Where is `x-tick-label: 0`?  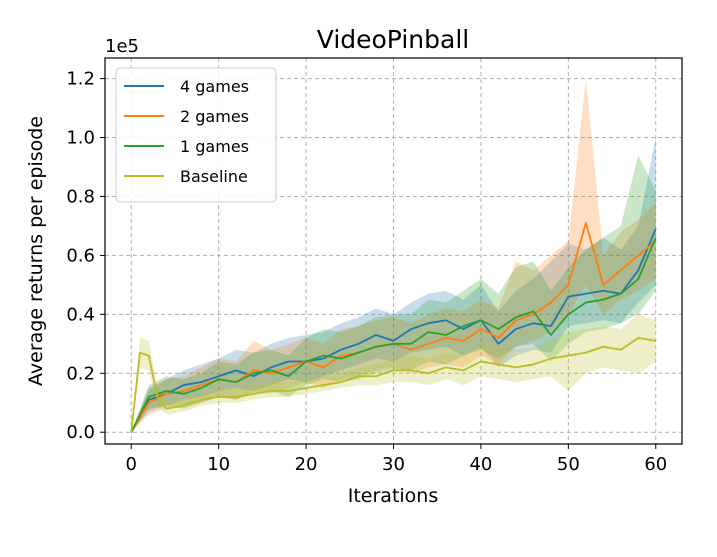
x-tick-label: 0 is located at coordinates (131, 464).